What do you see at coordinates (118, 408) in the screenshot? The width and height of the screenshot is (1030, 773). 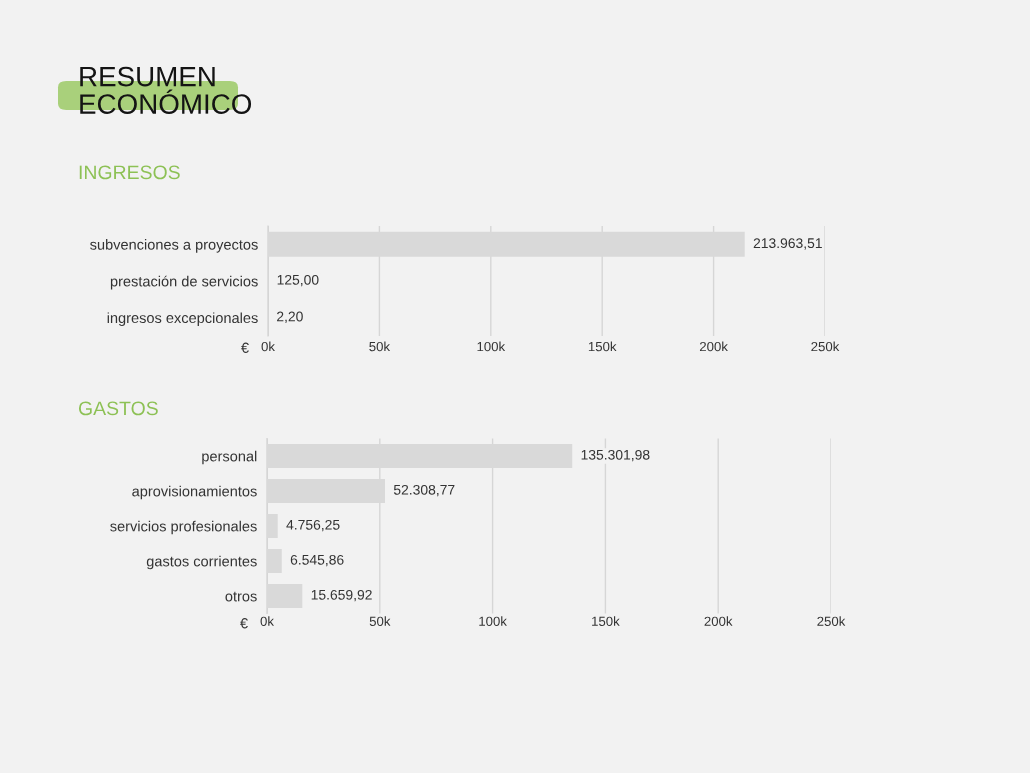 I see `chart-title: GASTOS` at bounding box center [118, 408].